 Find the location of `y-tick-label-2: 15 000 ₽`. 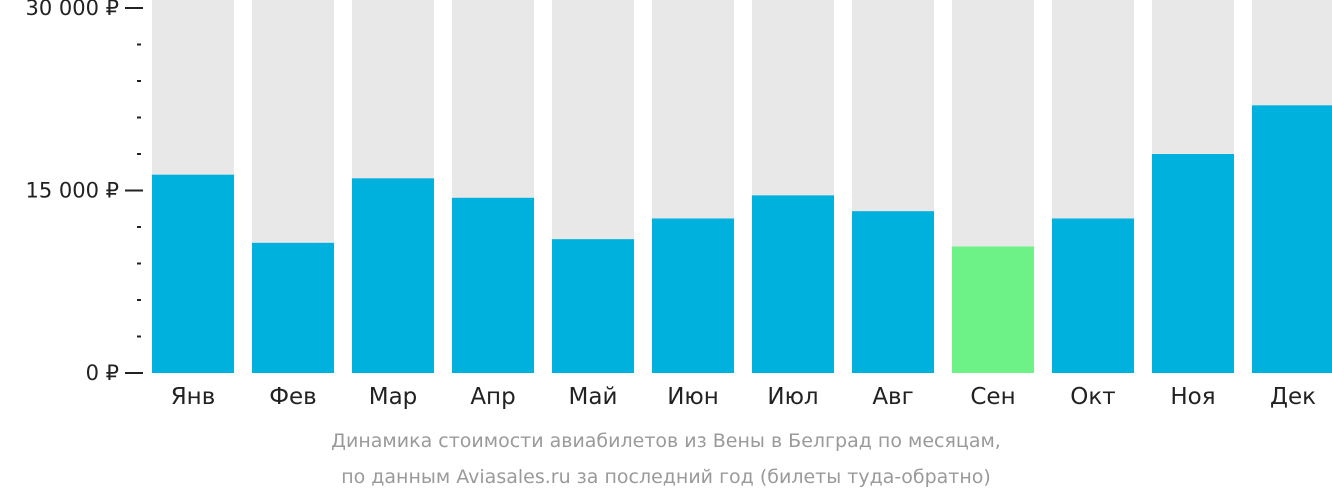

y-tick-label-2: 15 000 ₽ is located at coordinates (72, 191).